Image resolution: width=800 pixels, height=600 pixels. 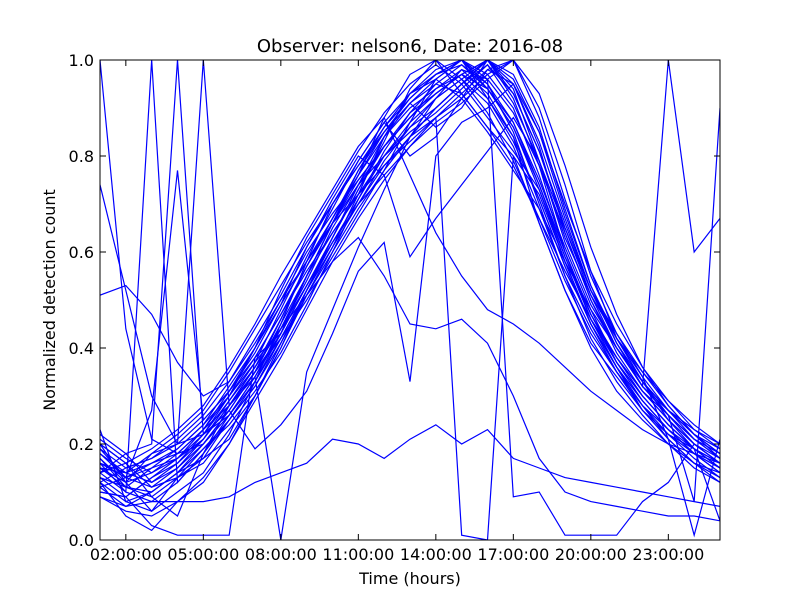 What do you see at coordinates (81, 252) in the screenshot?
I see `y-tick-label: 0.6` at bounding box center [81, 252].